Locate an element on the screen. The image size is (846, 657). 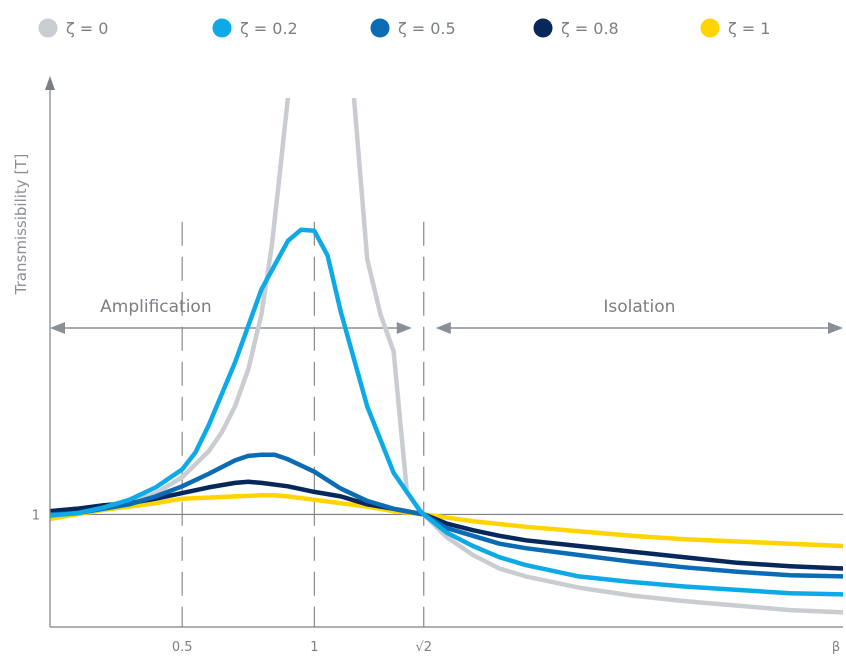
legend-label-1: ζ = 0.2 is located at coordinates (269, 28).